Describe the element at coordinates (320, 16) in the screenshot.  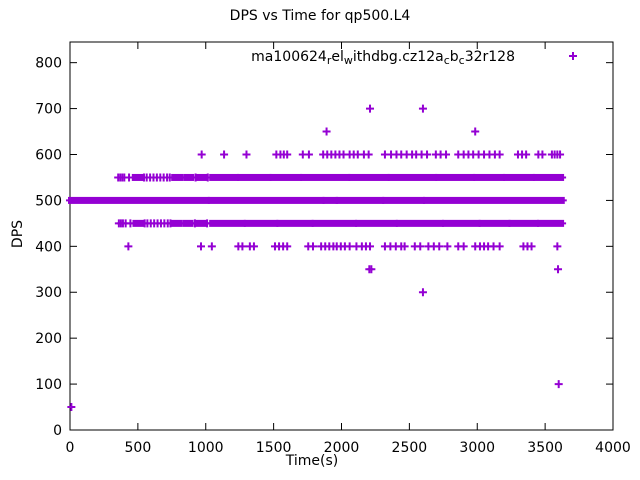
I see `chart-title: DPS vs Time for qp500.L4` at that location.